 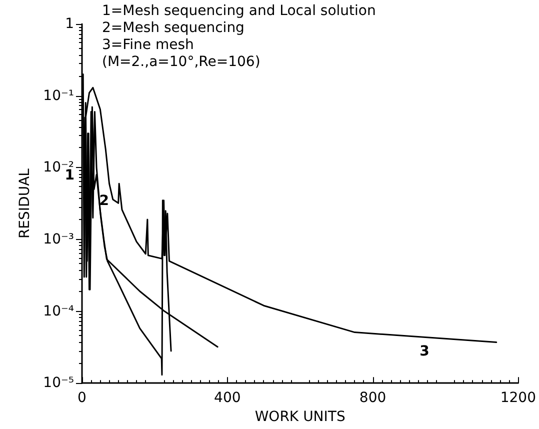 I want to click on y-tick-label: 1, so click(x=69, y=24).